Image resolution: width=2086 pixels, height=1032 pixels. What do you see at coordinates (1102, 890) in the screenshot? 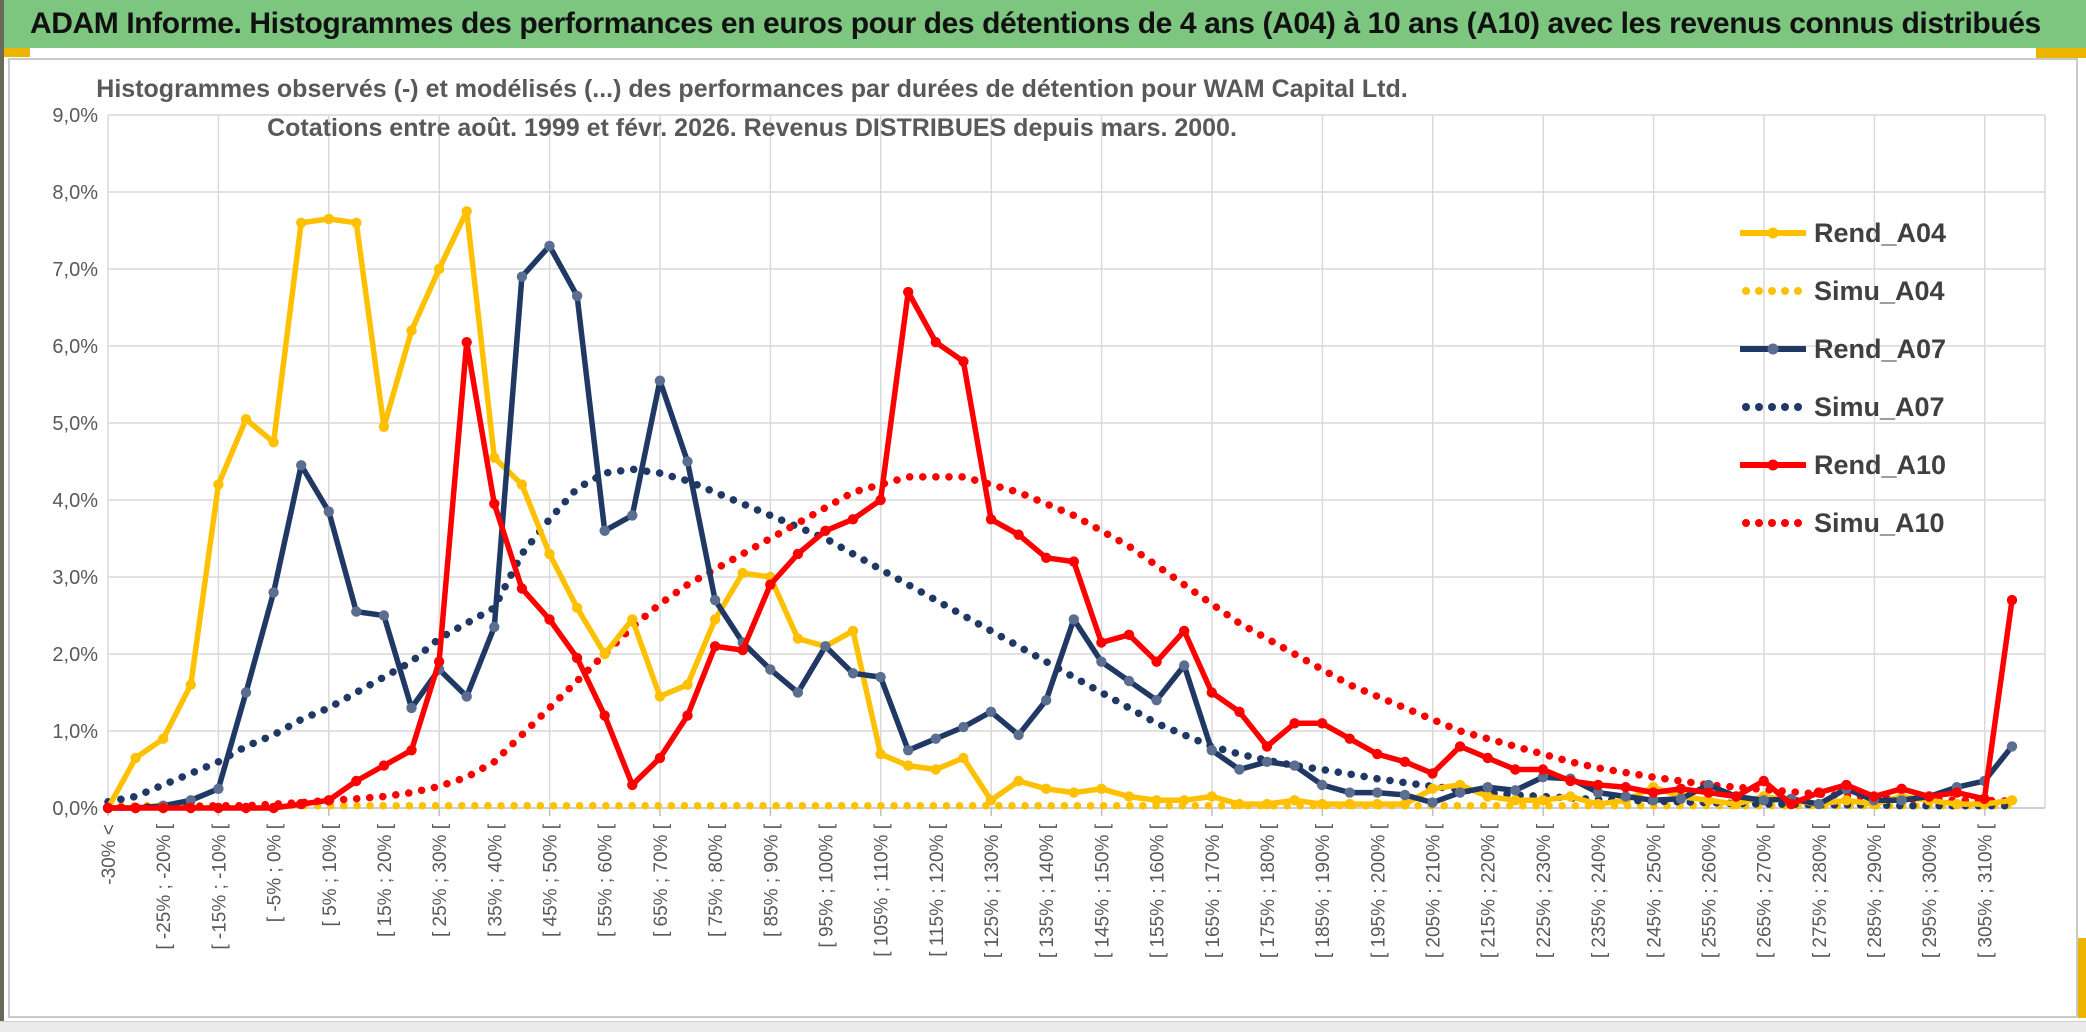
I see `x-tick-label: [ 145% ; 150% [` at bounding box center [1102, 890].